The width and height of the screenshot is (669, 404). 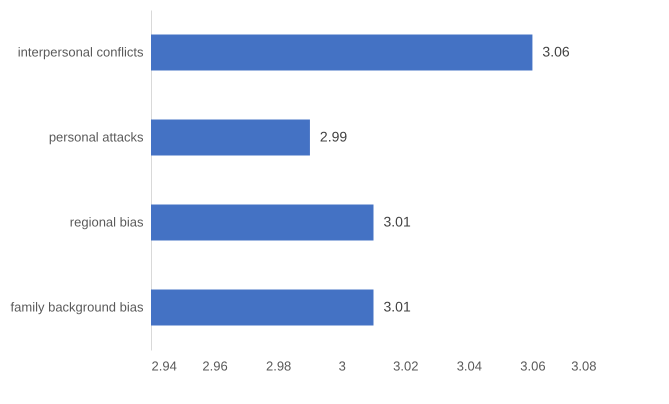 I want to click on data-label: 2.99, so click(x=334, y=136).